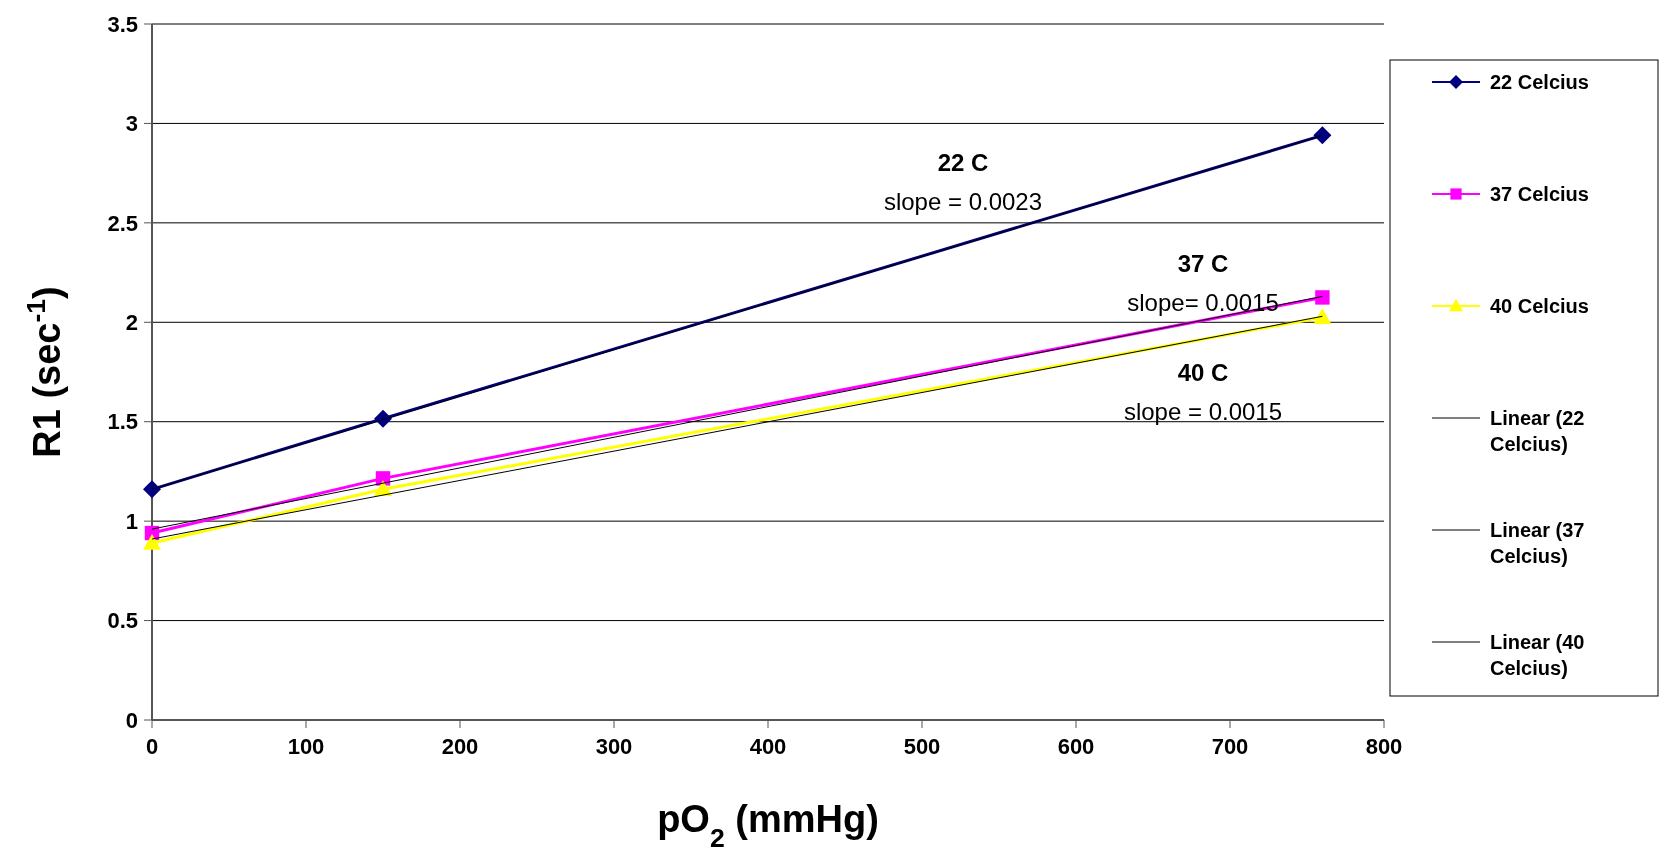 The height and width of the screenshot is (853, 1669). Describe the element at coordinates (963, 182) in the screenshot. I see `annotation: 22 C slope = 0.0023` at that location.